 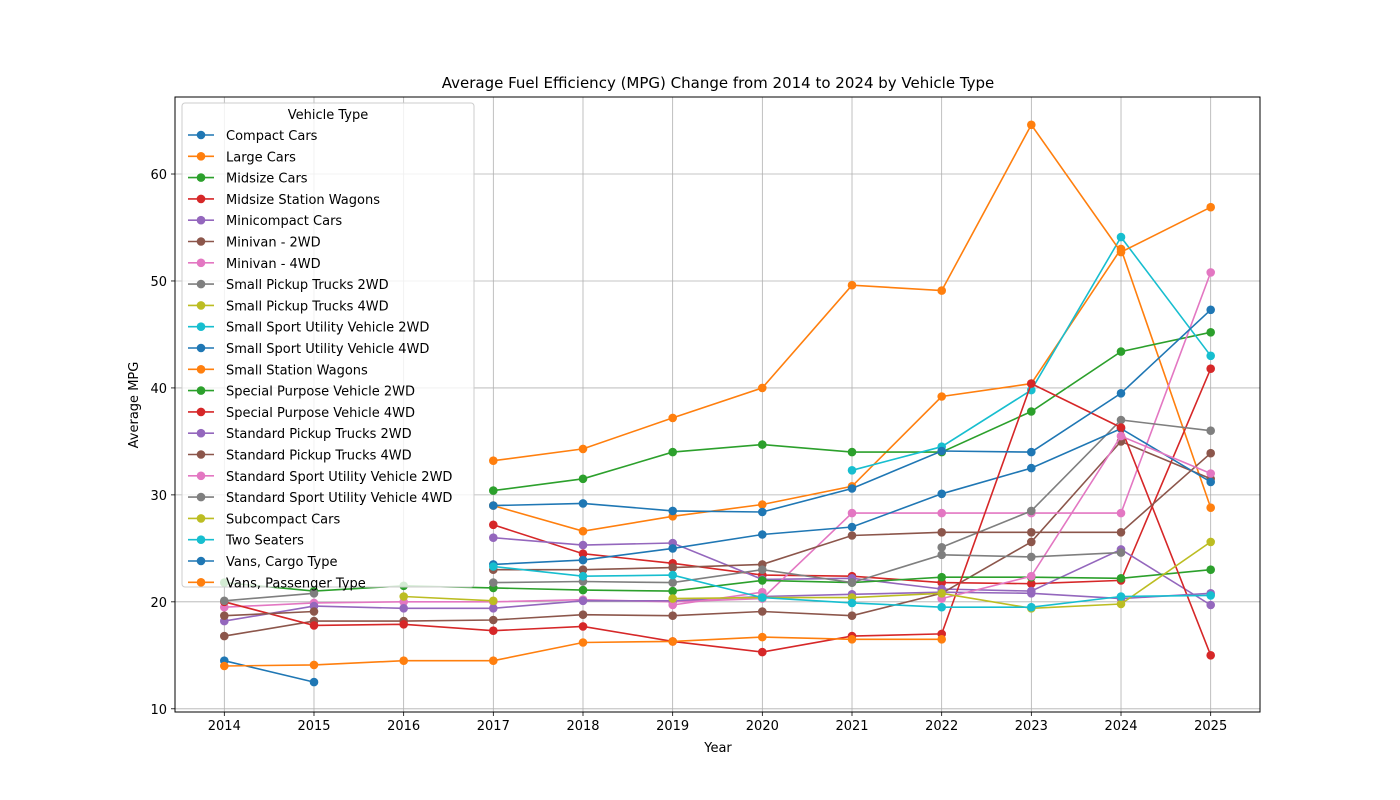 I want to click on legend-label: Two Seaters, so click(x=264, y=541).